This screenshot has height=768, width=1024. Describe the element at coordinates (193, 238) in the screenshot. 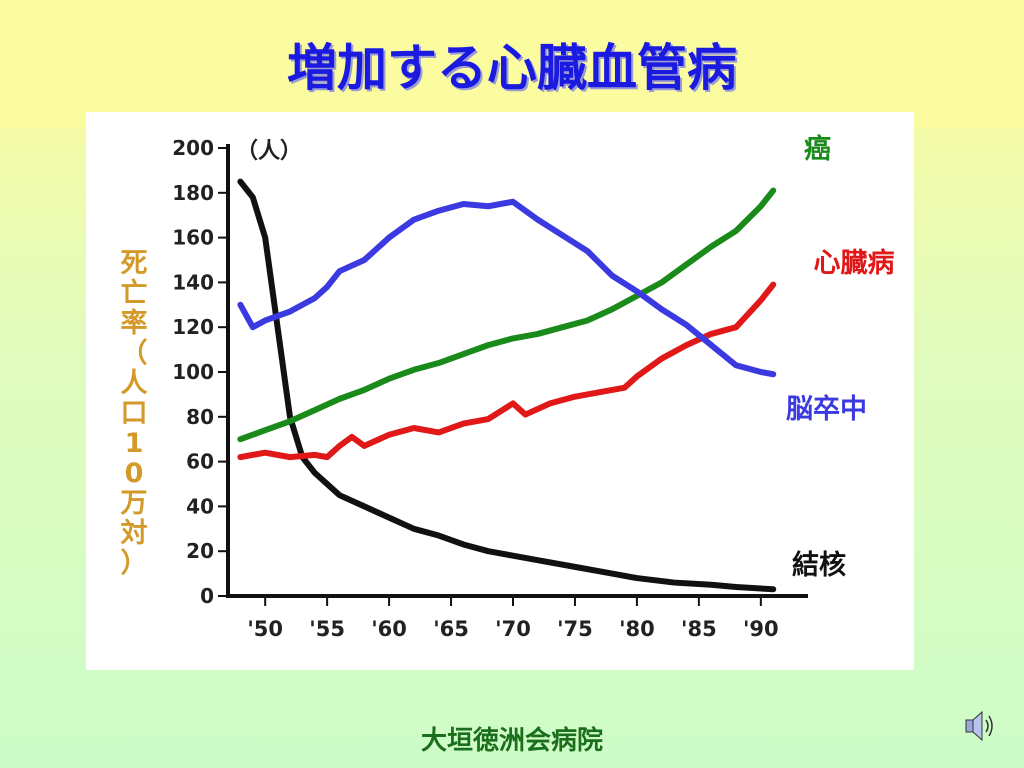

I see `y-tick-label: 160` at that location.